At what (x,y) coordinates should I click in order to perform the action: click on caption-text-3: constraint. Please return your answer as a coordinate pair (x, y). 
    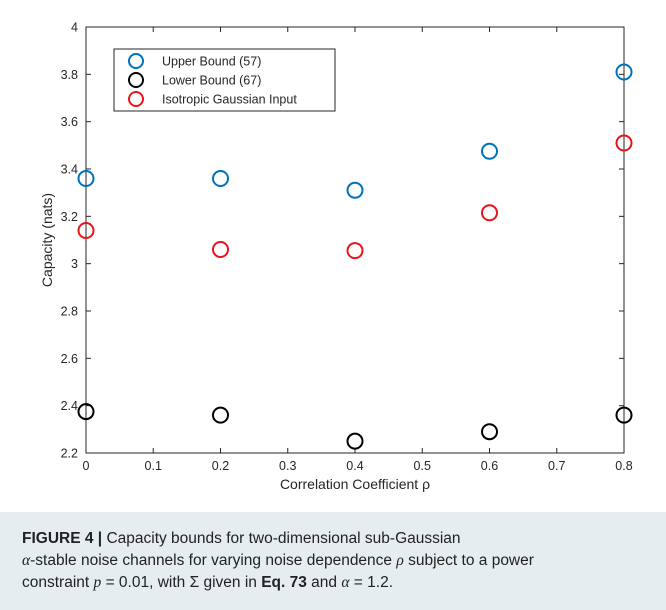
    Looking at the image, I should click on (58, 582).